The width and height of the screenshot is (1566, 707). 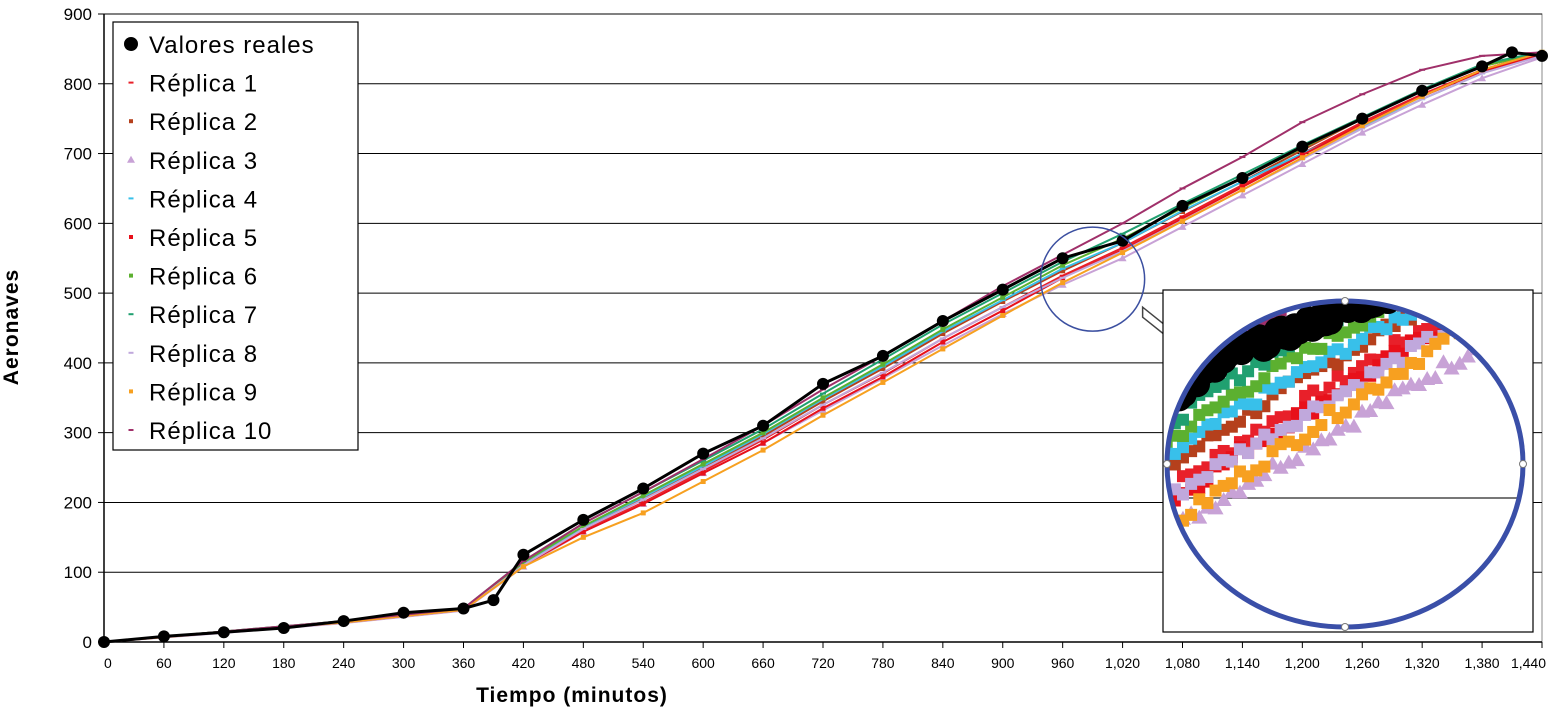 I want to click on y-axis-title: Aeronaves, so click(x=11, y=327).